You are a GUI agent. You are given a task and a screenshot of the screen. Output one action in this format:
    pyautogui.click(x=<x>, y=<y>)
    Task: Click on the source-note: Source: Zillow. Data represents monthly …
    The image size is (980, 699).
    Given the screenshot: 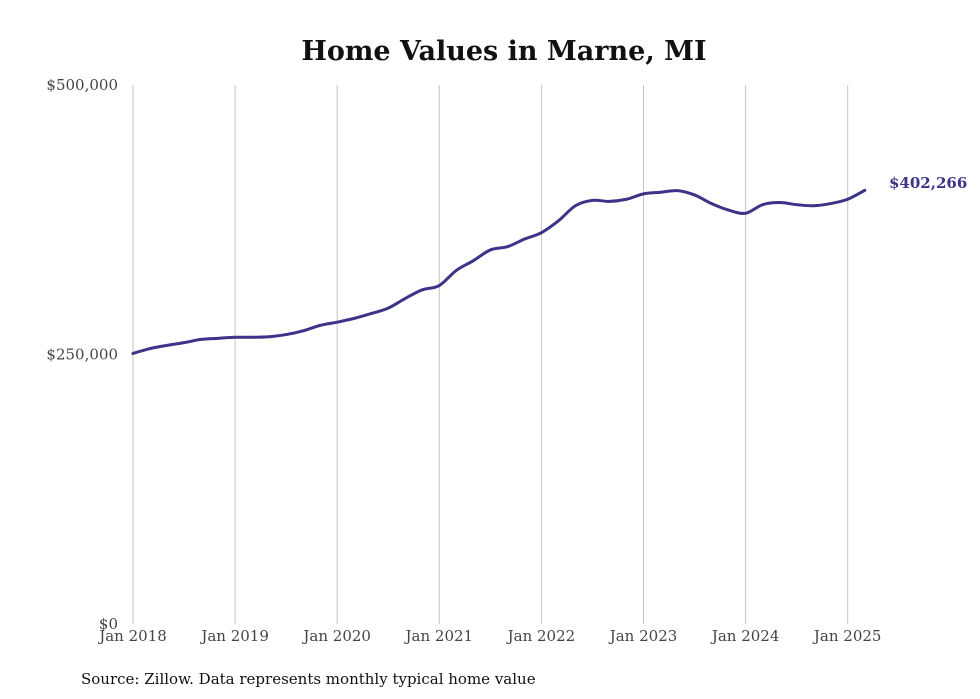 What is the action you would take?
    pyautogui.click(x=308, y=679)
    